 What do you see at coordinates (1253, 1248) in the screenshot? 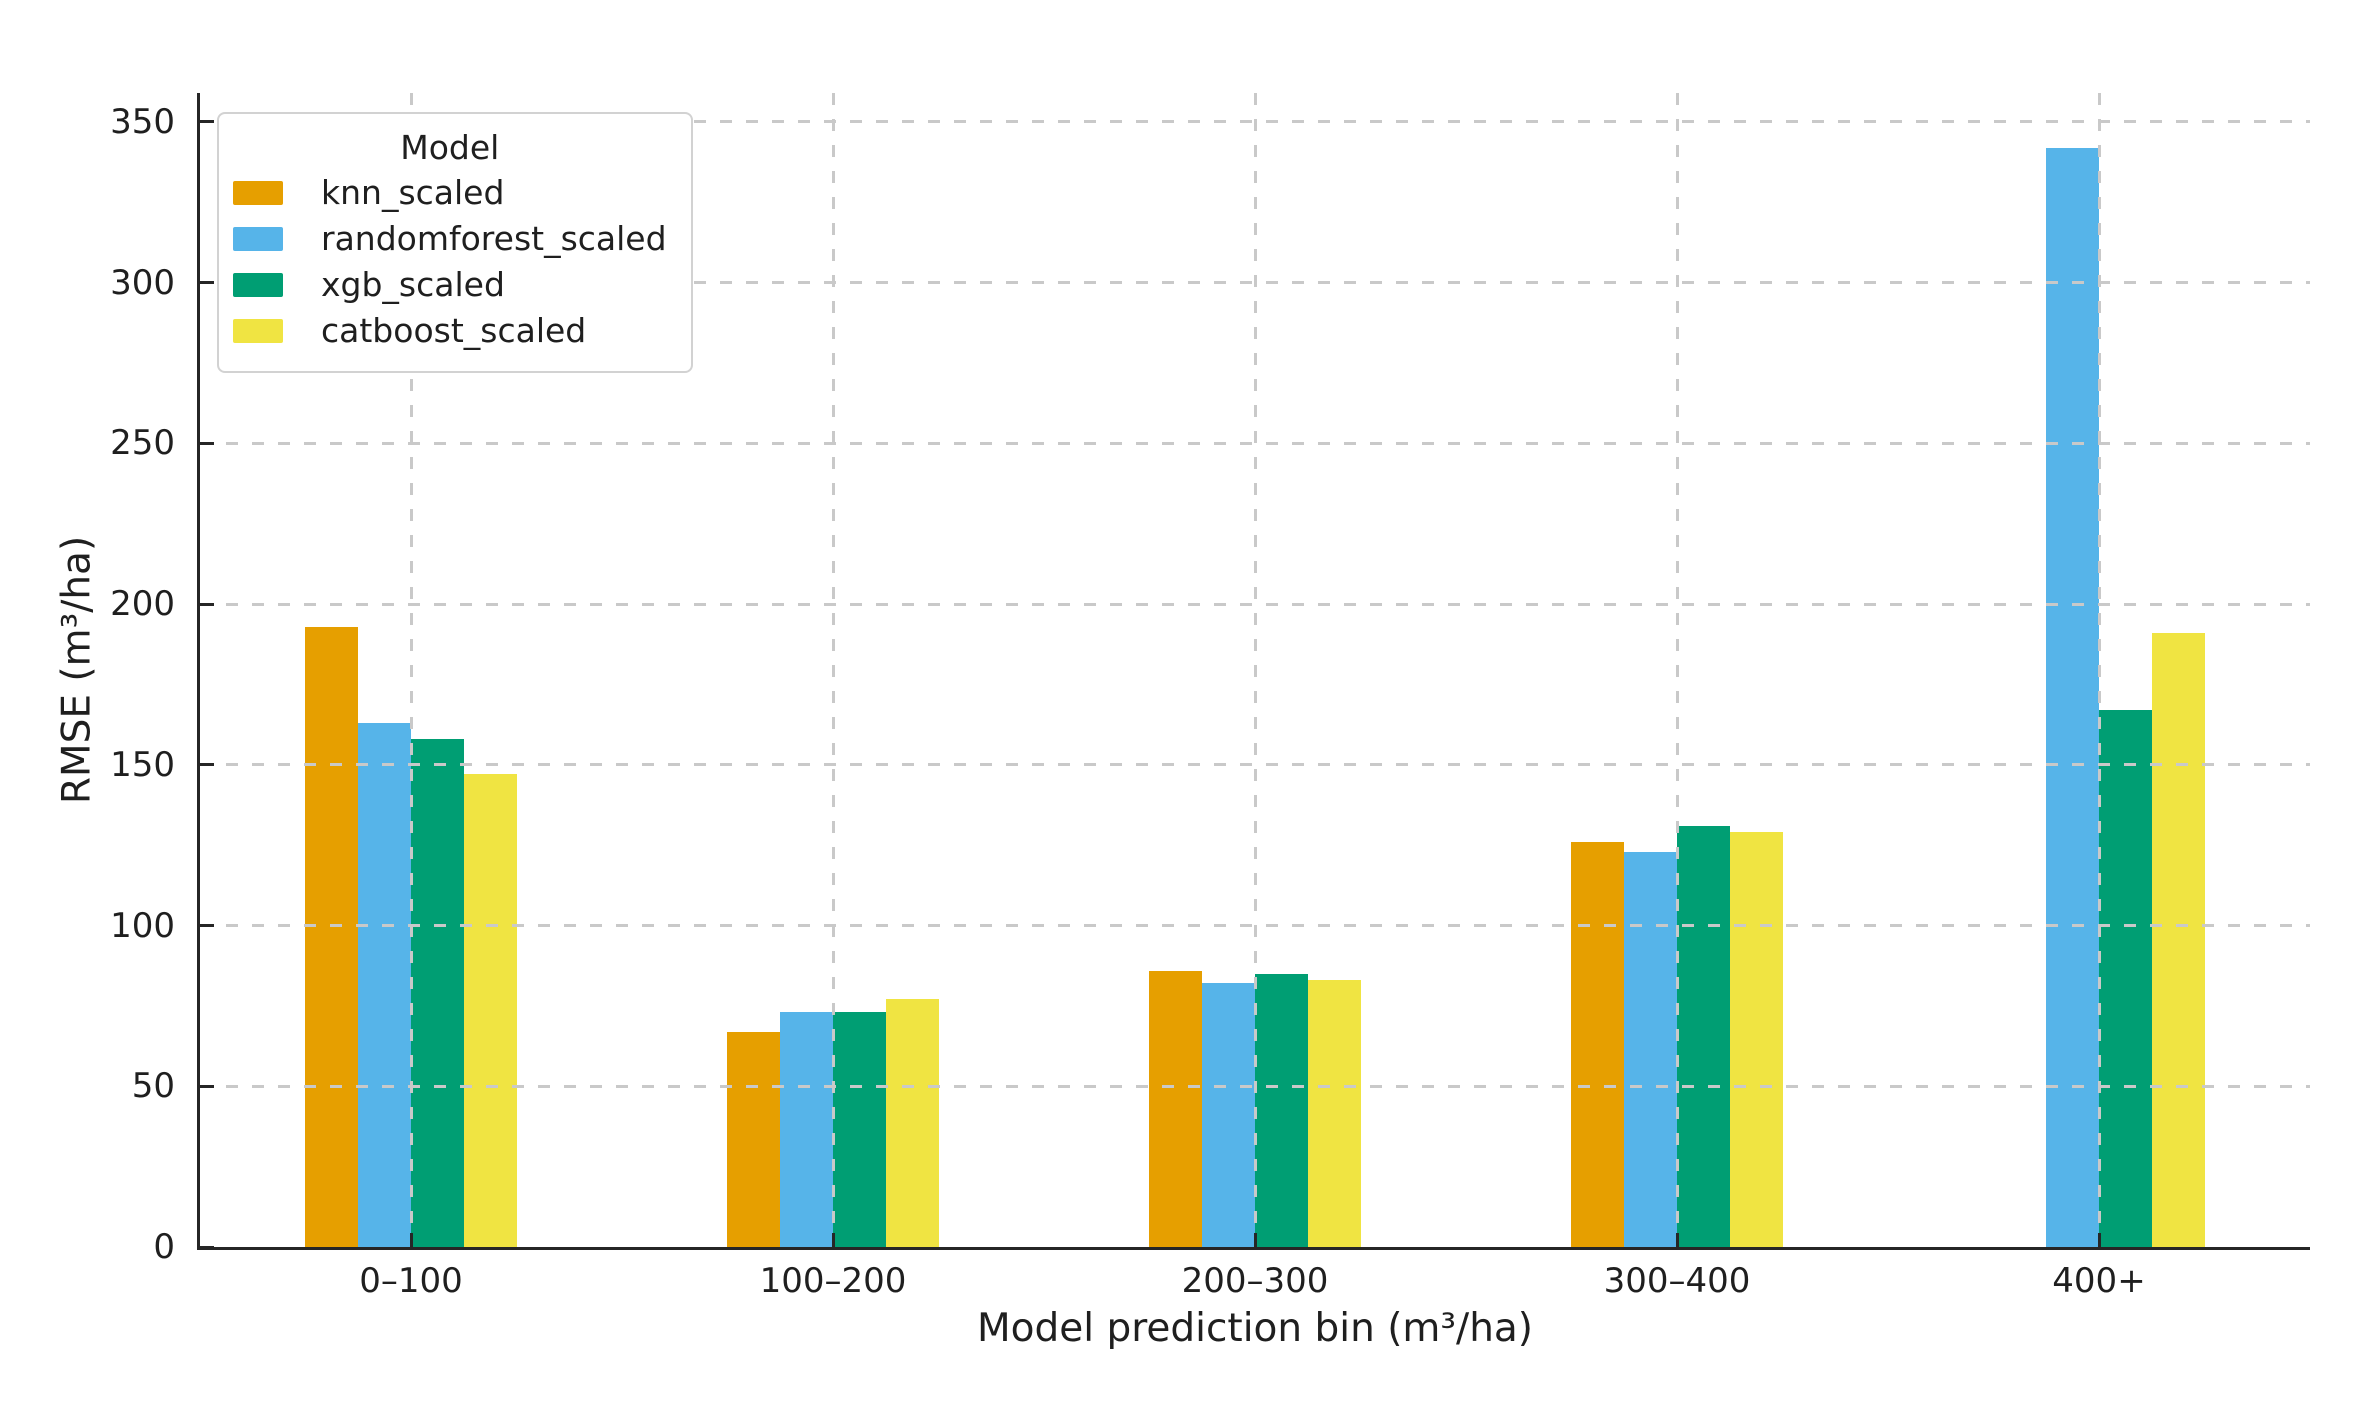
I see `x-axis-spine` at bounding box center [1253, 1248].